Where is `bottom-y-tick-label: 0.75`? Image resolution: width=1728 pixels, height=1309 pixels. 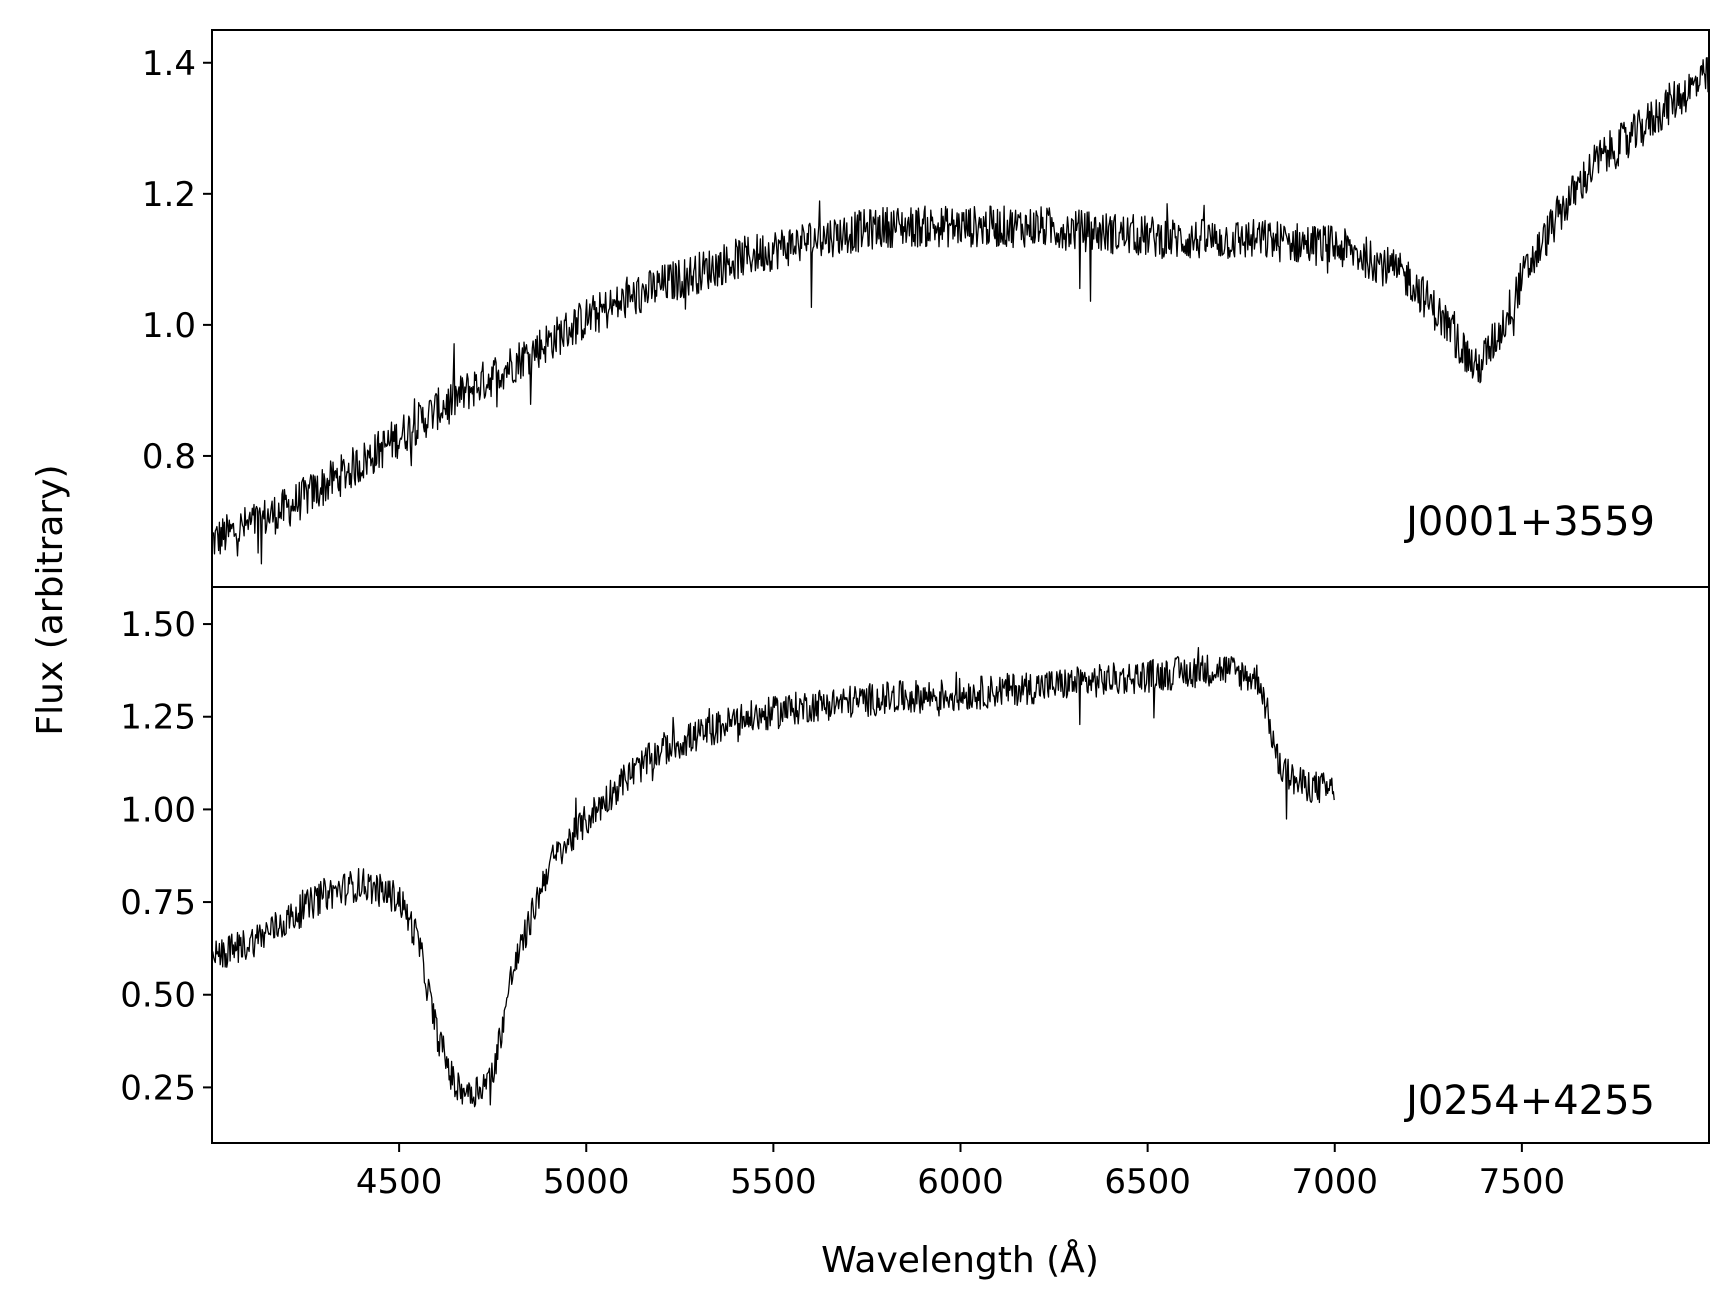 bottom-y-tick-label: 0.75 is located at coordinates (158, 903).